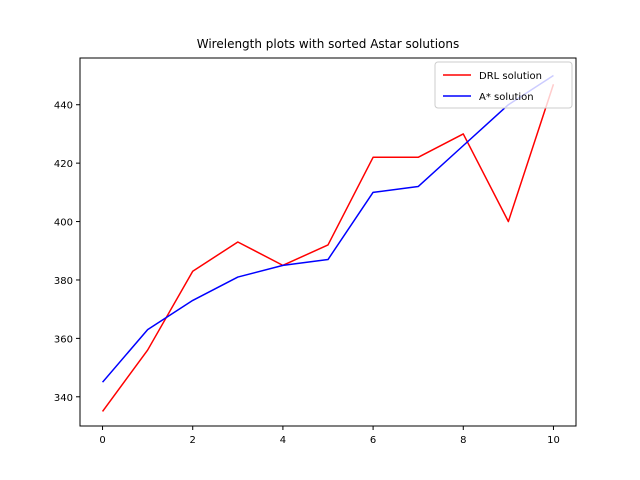 This screenshot has width=640, height=480. What do you see at coordinates (63, 164) in the screenshot?
I see `y-tick-label: 420` at bounding box center [63, 164].